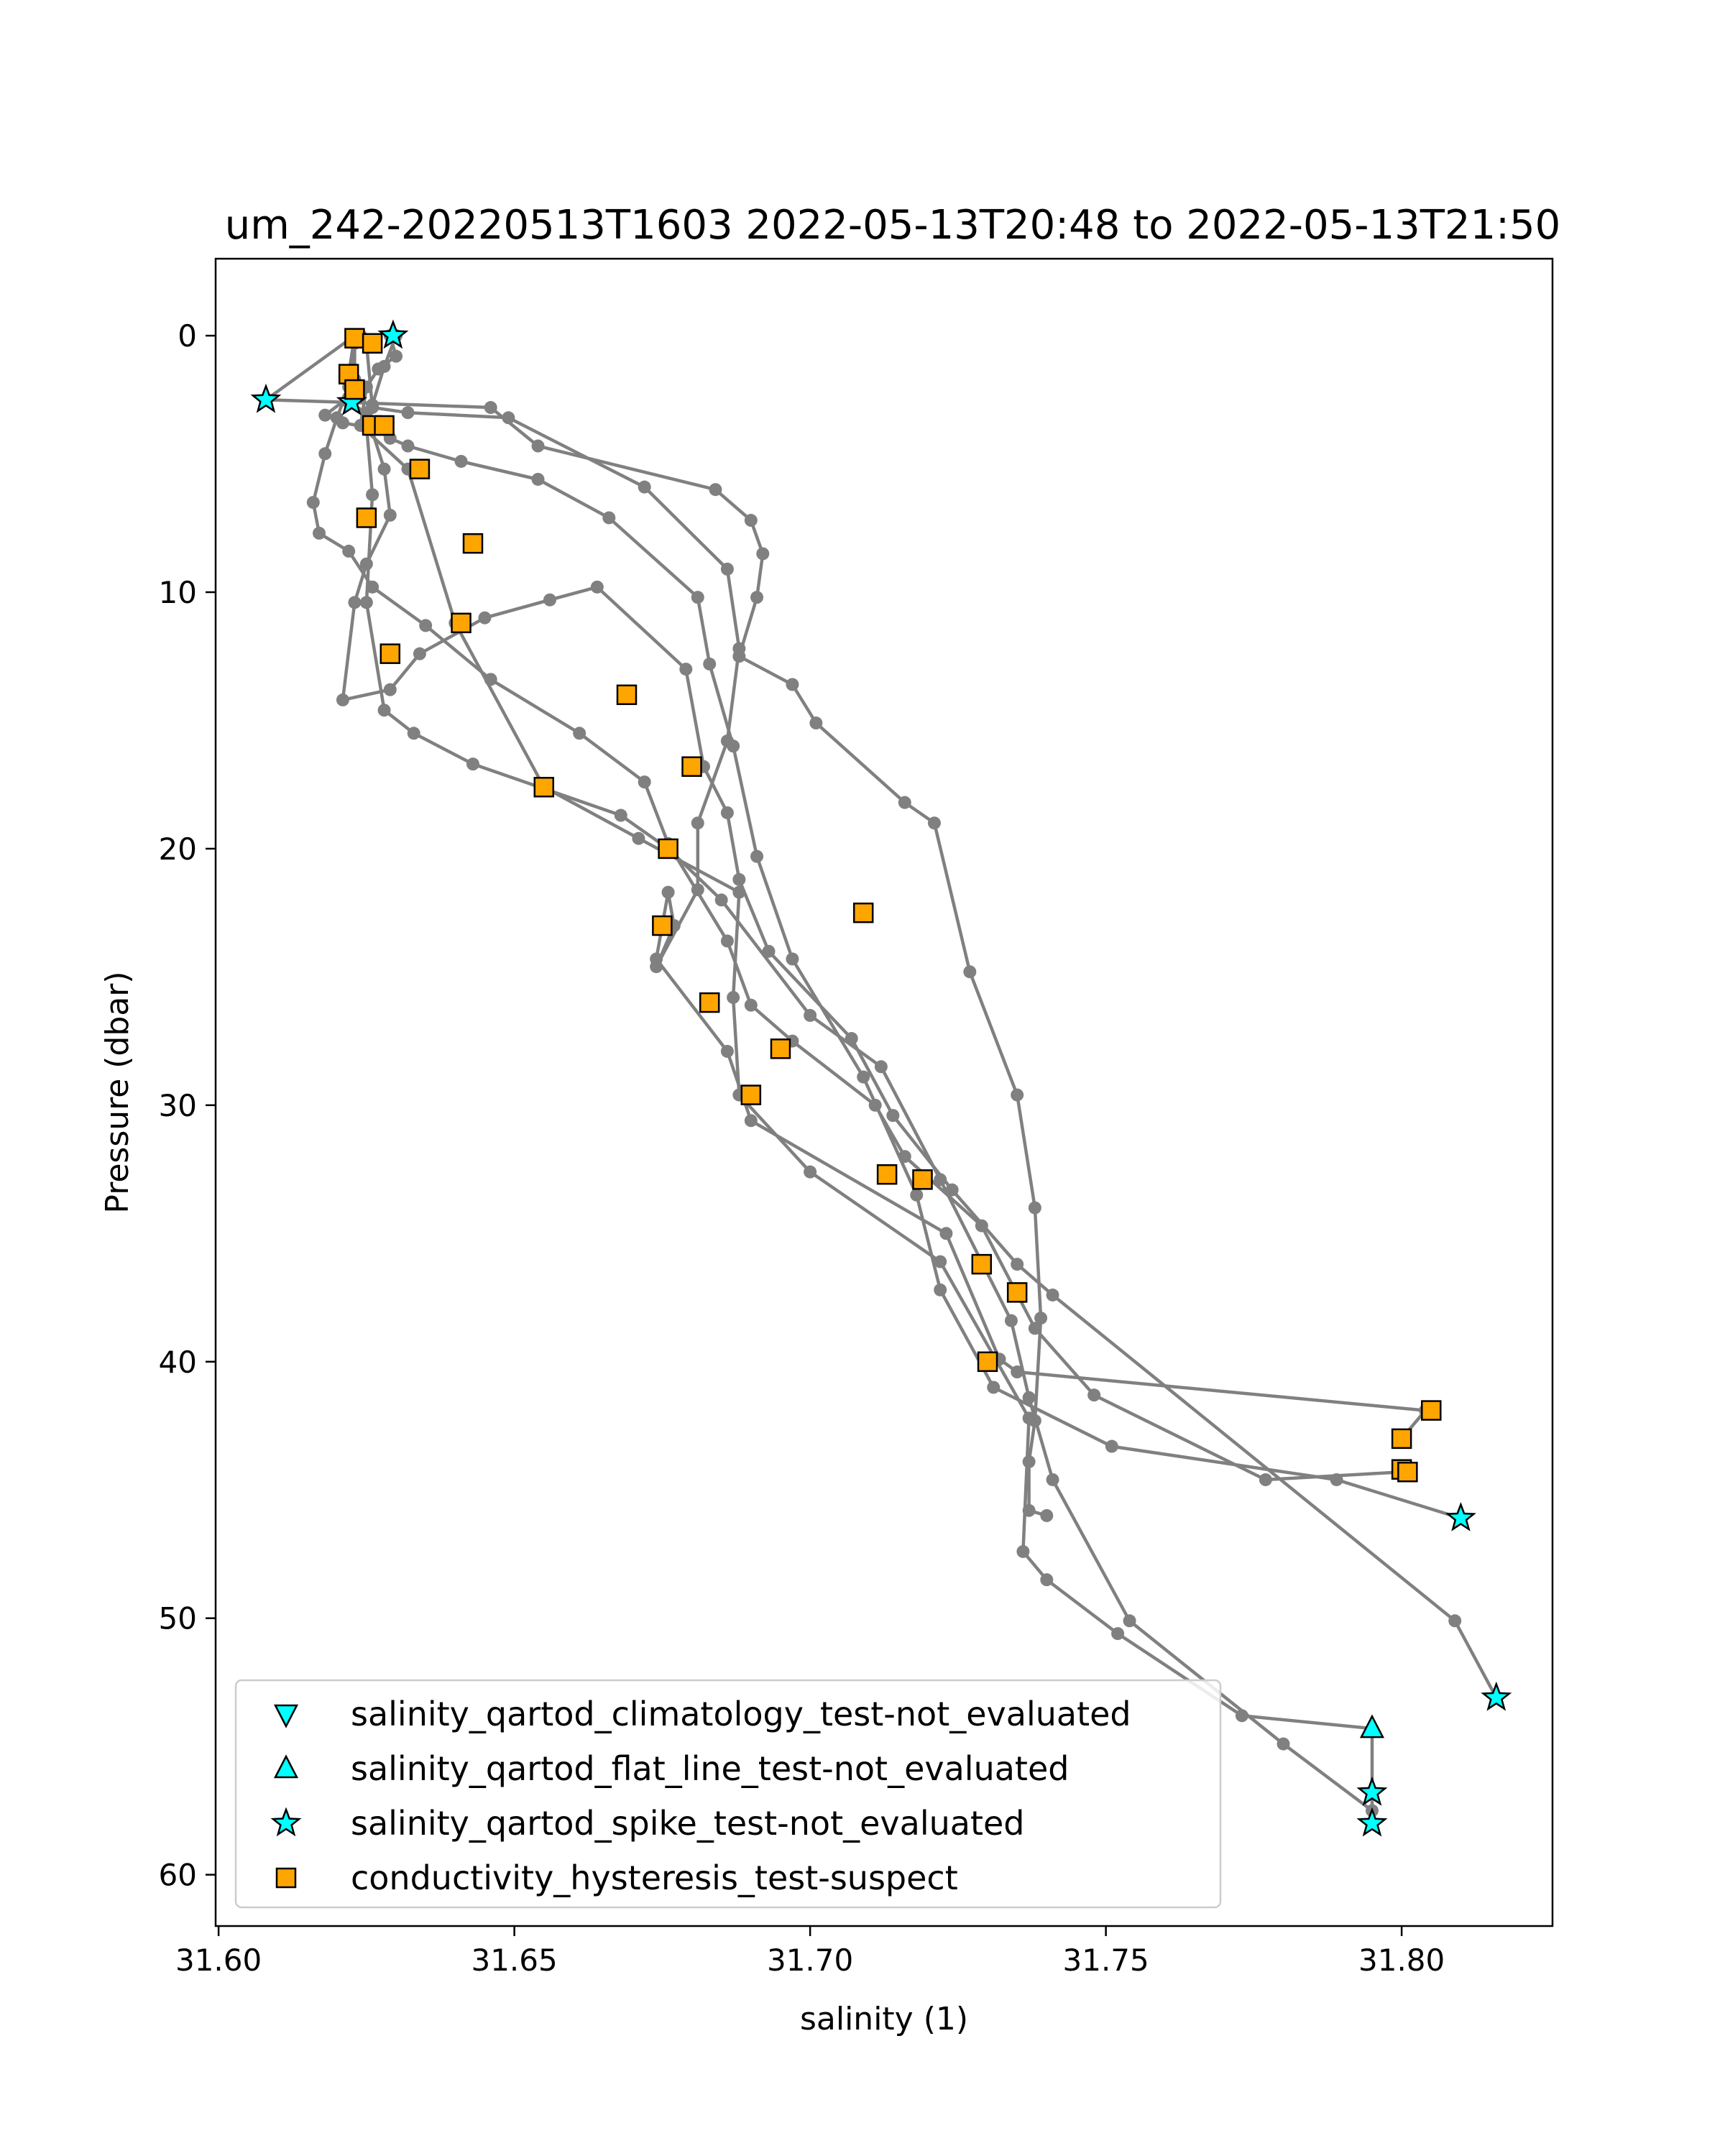 The image size is (1725, 2156). What do you see at coordinates (187, 336) in the screenshot?
I see `y-tick-label: 0` at bounding box center [187, 336].